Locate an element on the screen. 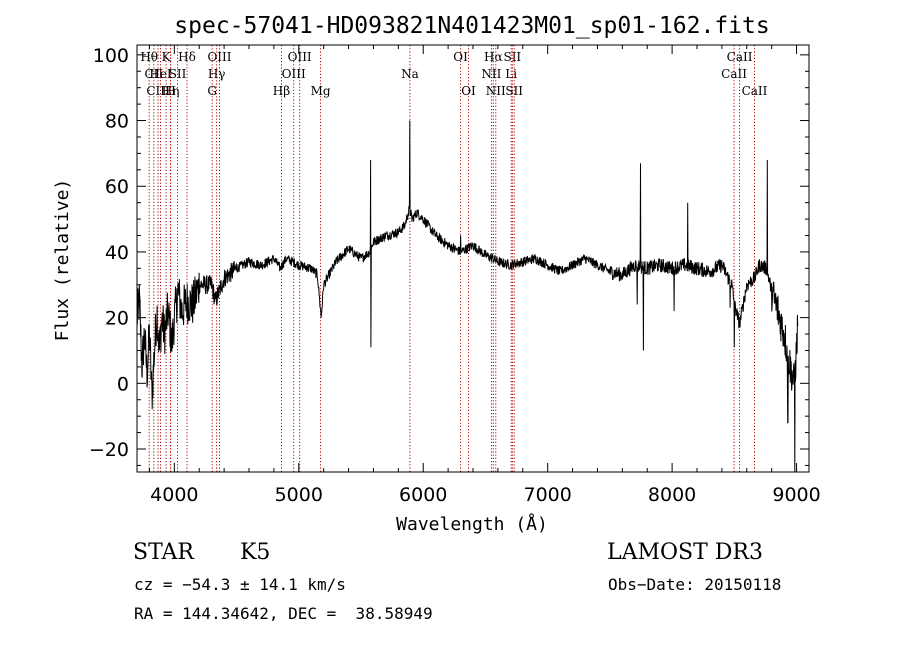 The width and height of the screenshot is (900, 649). y-tick-label-100: 100 is located at coordinates (111, 56).